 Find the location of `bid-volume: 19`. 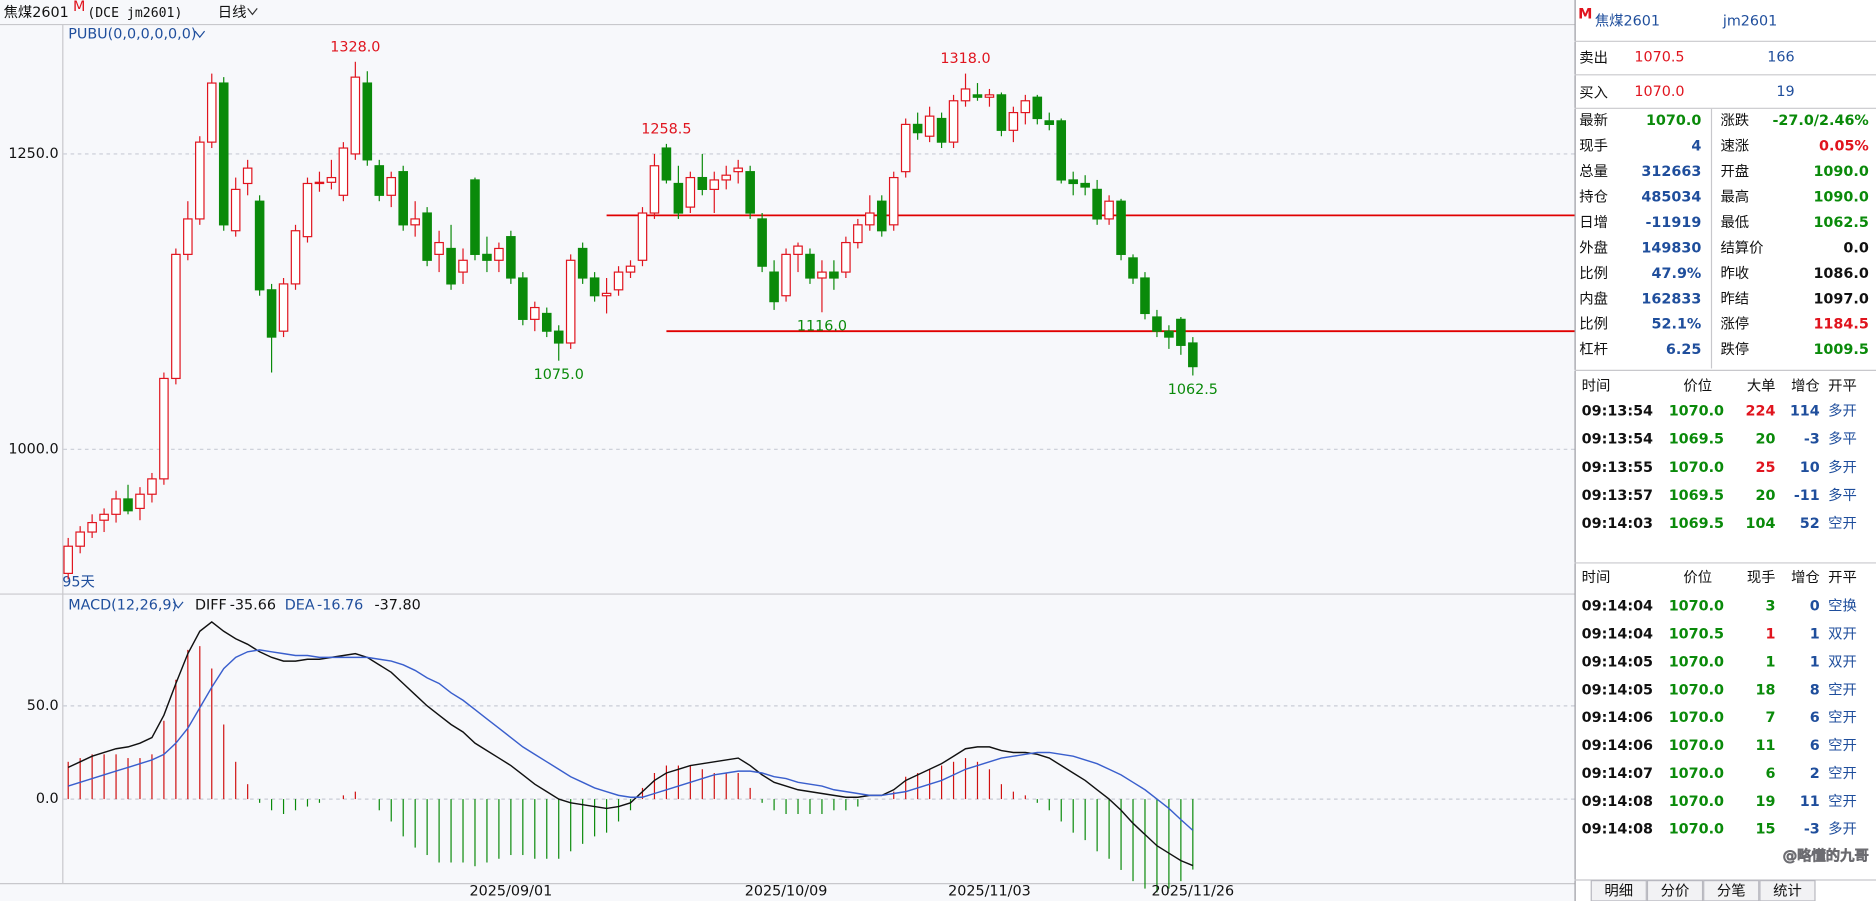

bid-volume: 19 is located at coordinates (1785, 92).